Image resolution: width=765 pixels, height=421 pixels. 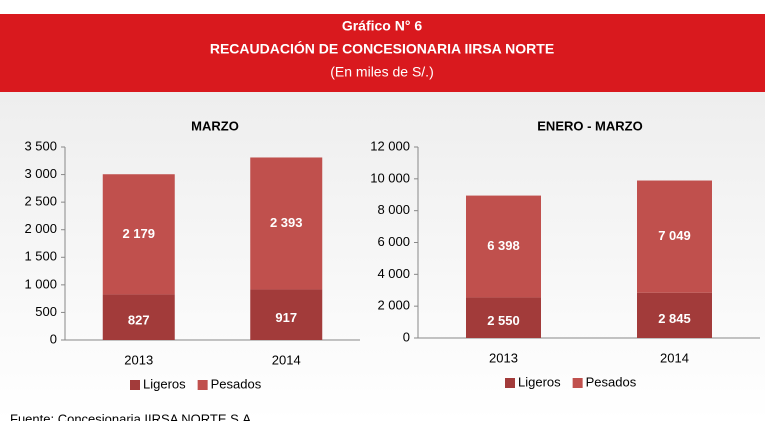 What do you see at coordinates (40, 283) in the screenshot?
I see `y-tick-label: 1 000` at bounding box center [40, 283].